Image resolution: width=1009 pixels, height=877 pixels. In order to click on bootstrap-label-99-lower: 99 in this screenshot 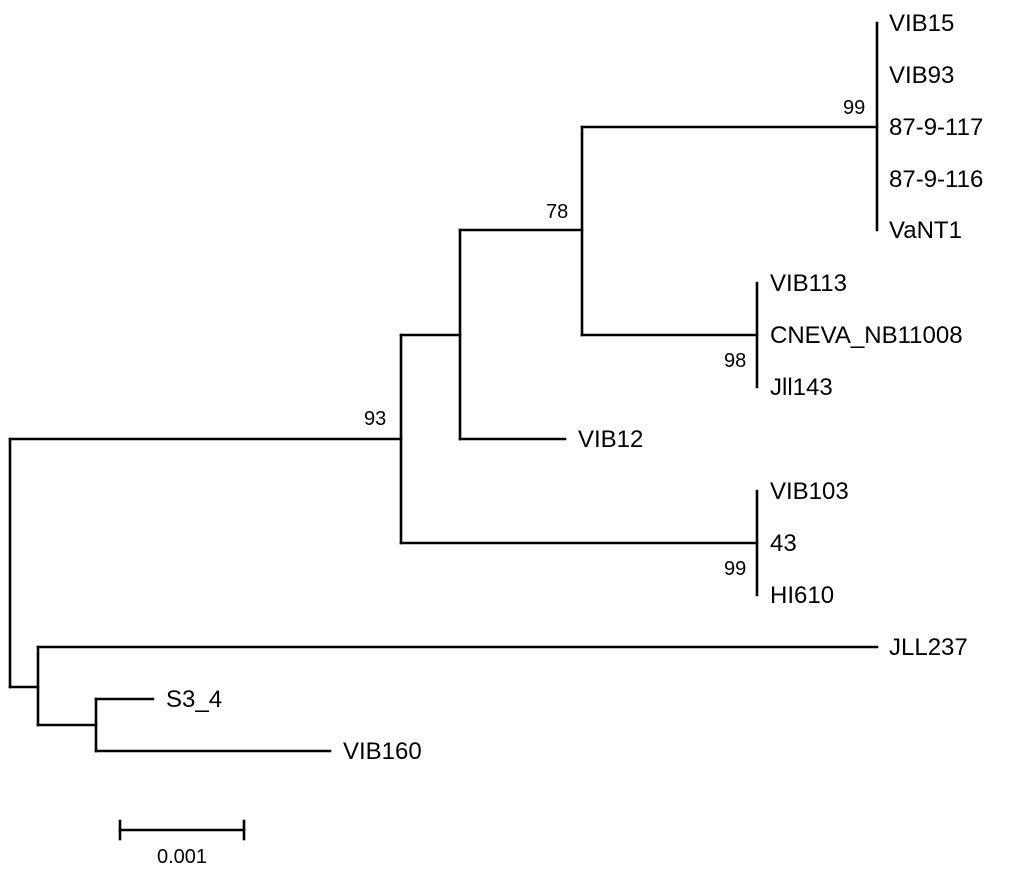, I will do `click(735, 569)`.